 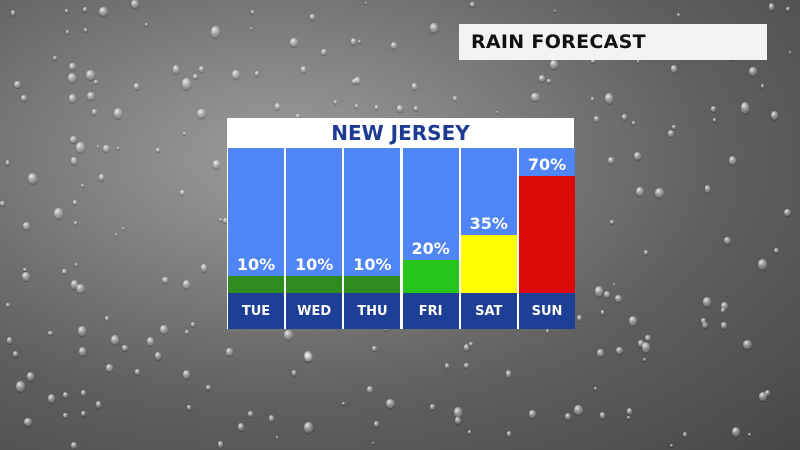 I want to click on chart-value-label: 70%, so click(x=547, y=165).